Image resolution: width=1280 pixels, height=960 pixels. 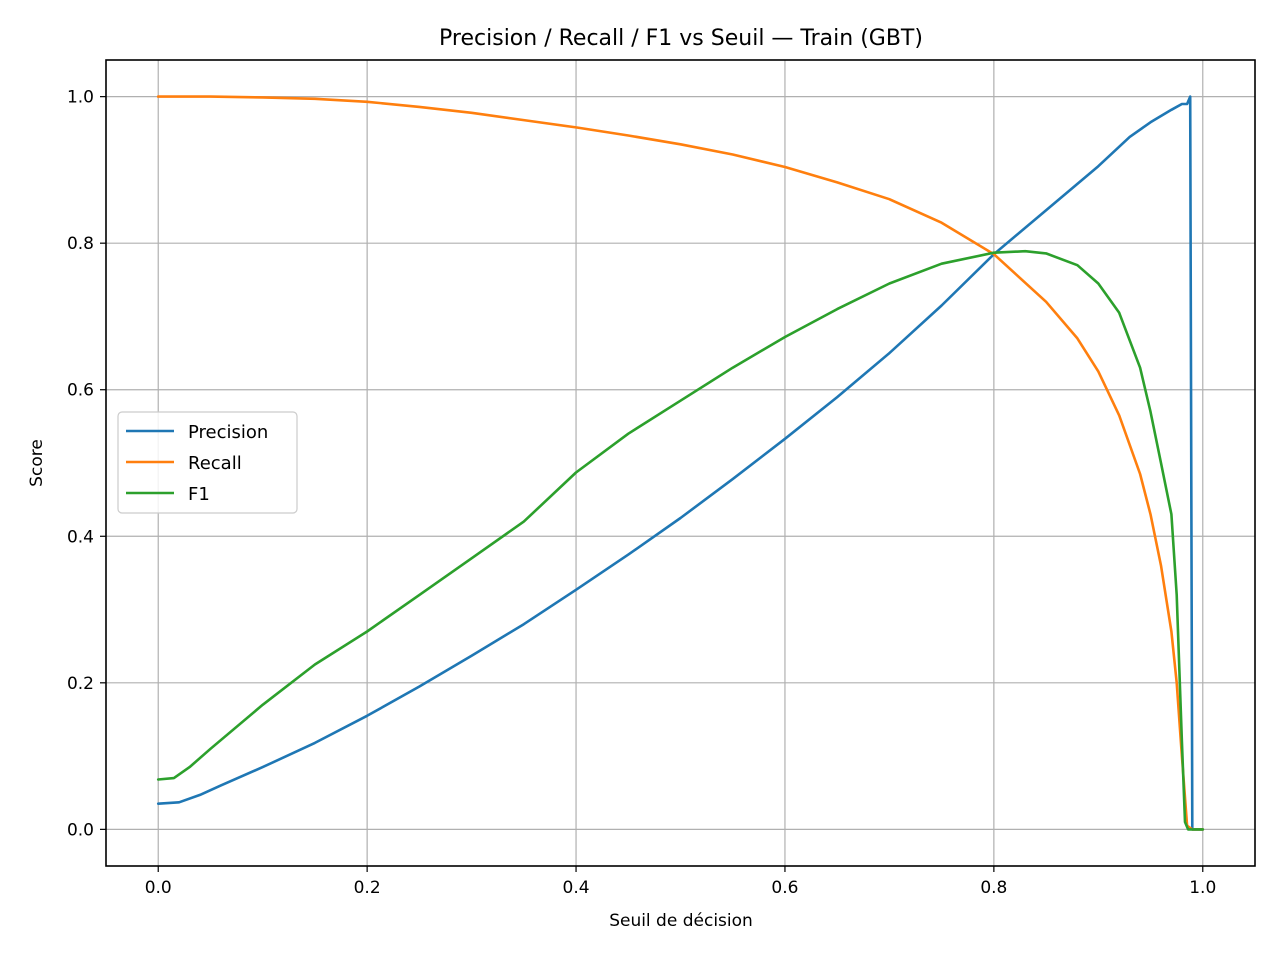 What do you see at coordinates (215, 463) in the screenshot?
I see `legend-label-recall: Recall` at bounding box center [215, 463].